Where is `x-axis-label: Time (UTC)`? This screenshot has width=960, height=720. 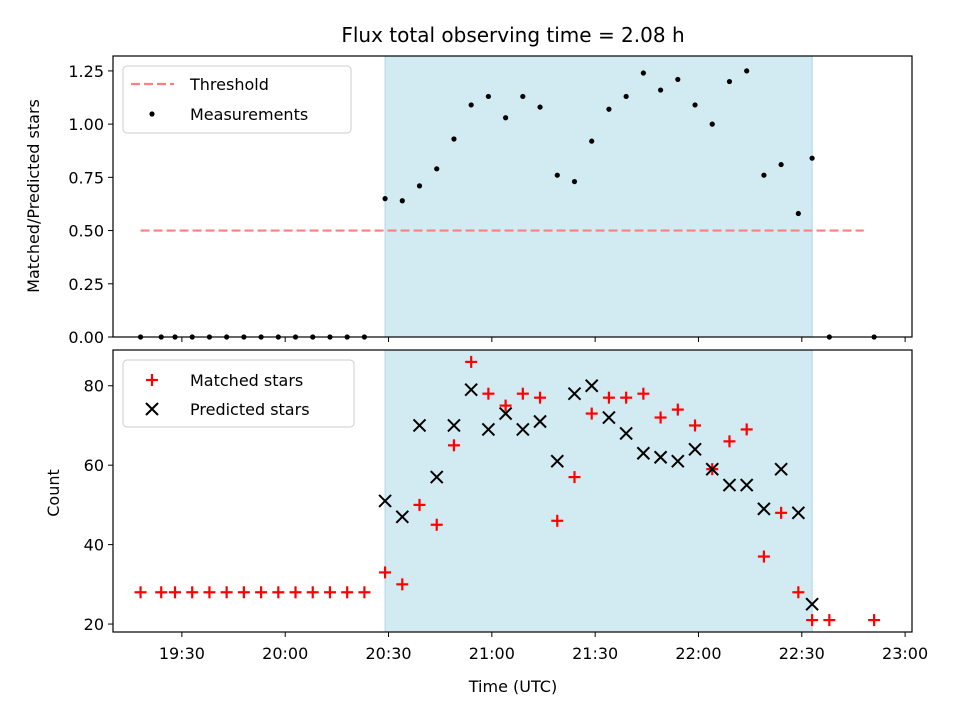 x-axis-label: Time (UTC) is located at coordinates (512, 686).